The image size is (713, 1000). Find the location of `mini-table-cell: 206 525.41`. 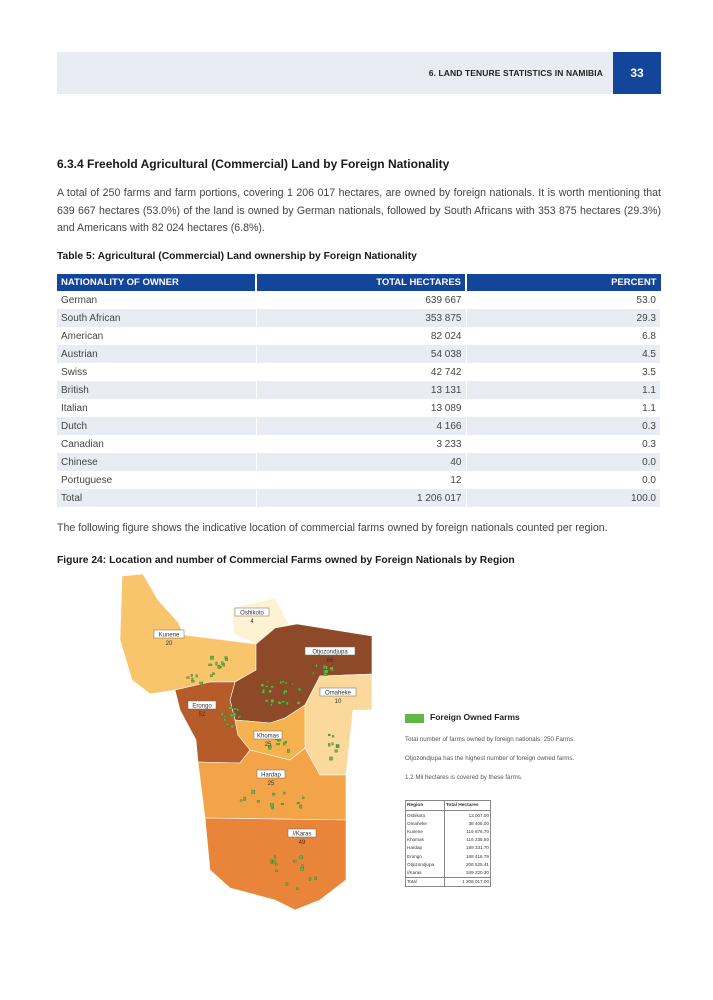

mini-table-cell: 206 525.41 is located at coordinates (467, 864).